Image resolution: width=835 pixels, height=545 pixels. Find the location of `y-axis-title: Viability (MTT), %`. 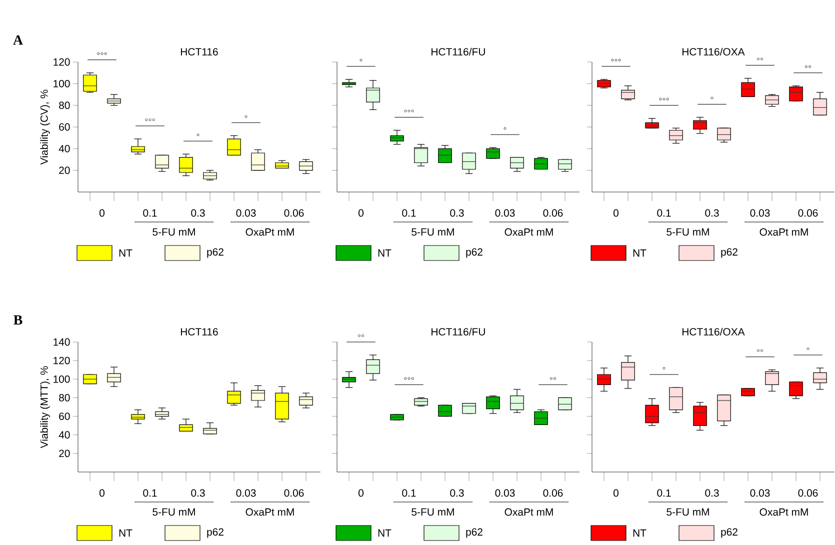

y-axis-title: Viability (MTT), % is located at coordinates (45, 407).